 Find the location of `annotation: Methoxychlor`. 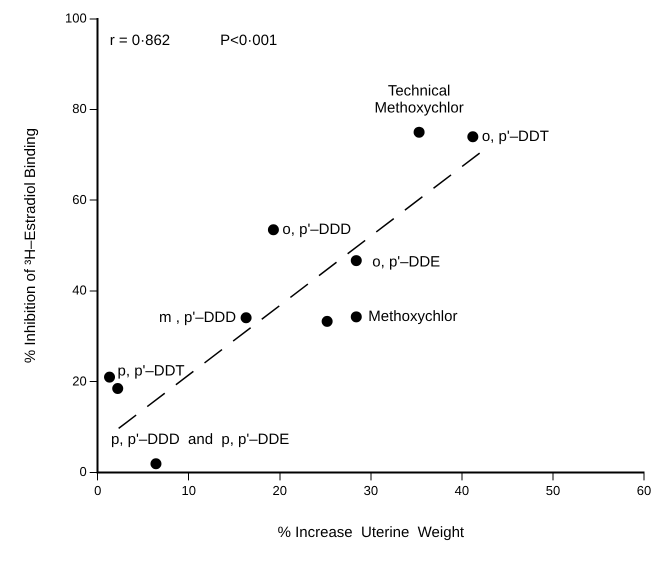

annotation: Methoxychlor is located at coordinates (413, 316).